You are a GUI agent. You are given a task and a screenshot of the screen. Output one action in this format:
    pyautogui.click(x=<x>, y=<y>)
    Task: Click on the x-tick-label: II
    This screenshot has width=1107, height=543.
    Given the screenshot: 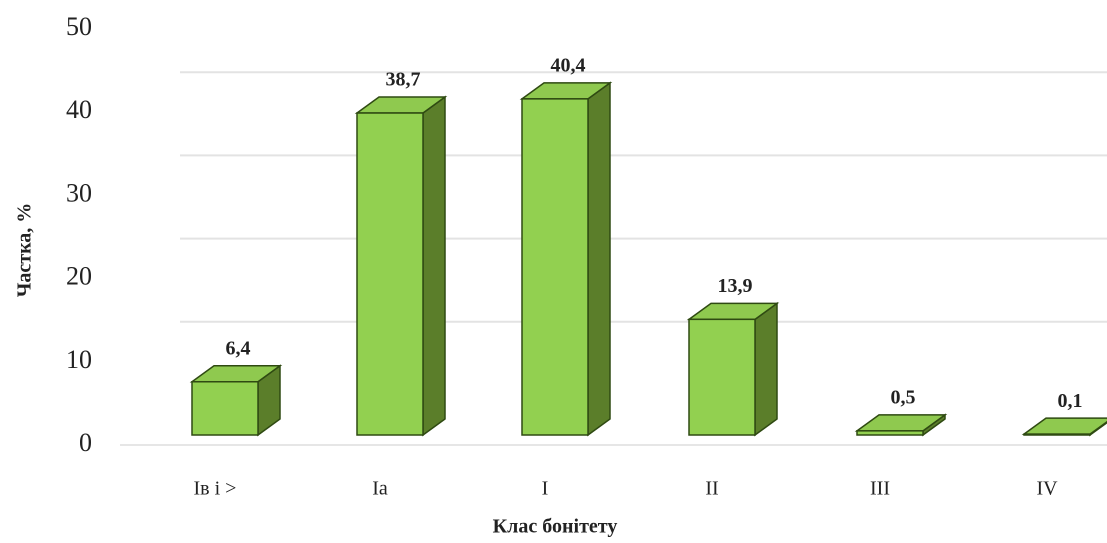 What is the action you would take?
    pyautogui.click(x=711, y=489)
    